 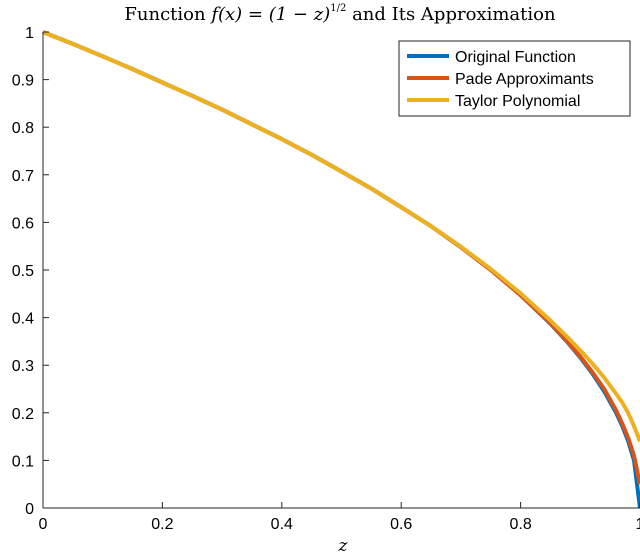 What do you see at coordinates (638, 524) in the screenshot?
I see `x-tick-label-5: 1` at bounding box center [638, 524].